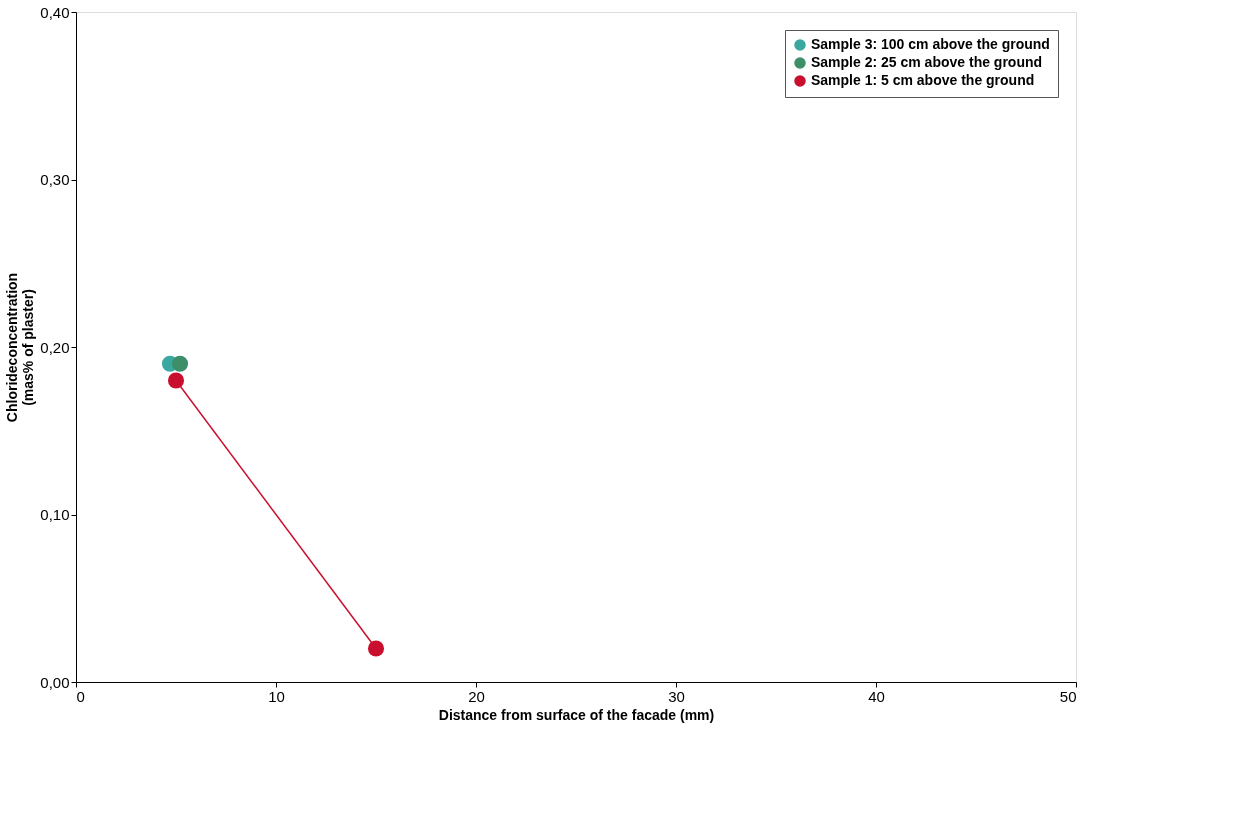  What do you see at coordinates (55, 347) in the screenshot?
I see `y-tick-label: 0,20` at bounding box center [55, 347].